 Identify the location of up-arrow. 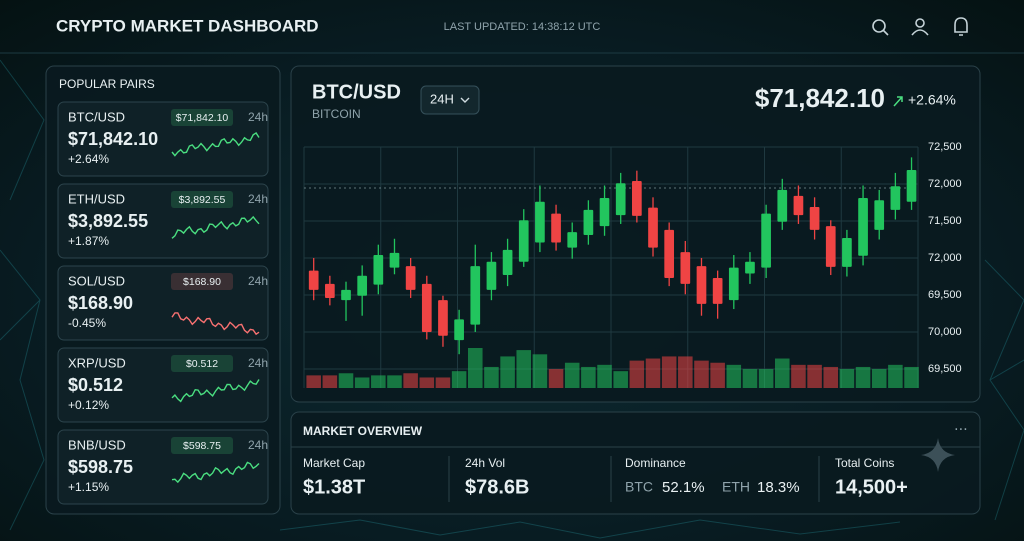
(898, 101).